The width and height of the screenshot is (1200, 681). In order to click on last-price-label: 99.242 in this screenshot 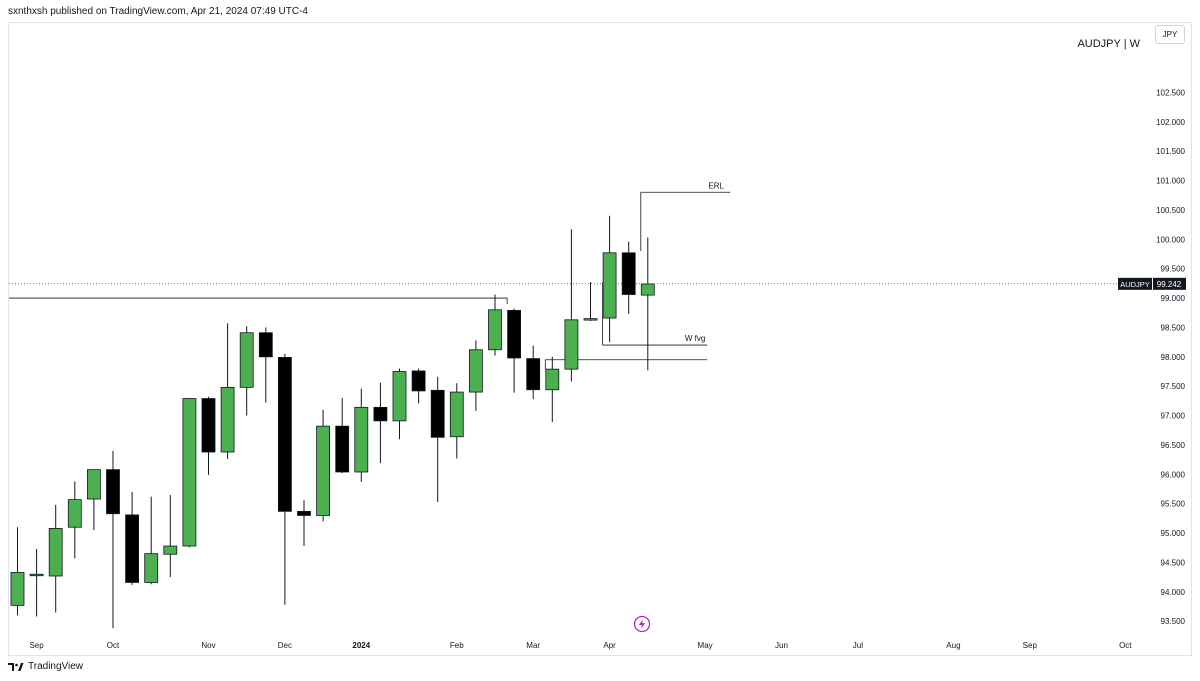, I will do `click(1169, 284)`.